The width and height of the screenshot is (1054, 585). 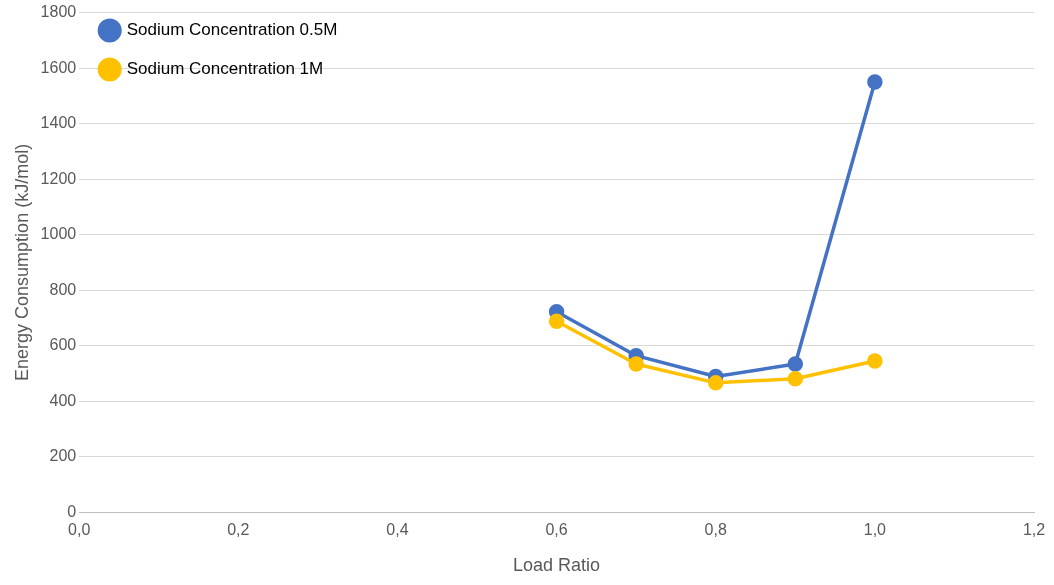 What do you see at coordinates (58, 178) in the screenshot?
I see `y-tick-label: 1200` at bounding box center [58, 178].